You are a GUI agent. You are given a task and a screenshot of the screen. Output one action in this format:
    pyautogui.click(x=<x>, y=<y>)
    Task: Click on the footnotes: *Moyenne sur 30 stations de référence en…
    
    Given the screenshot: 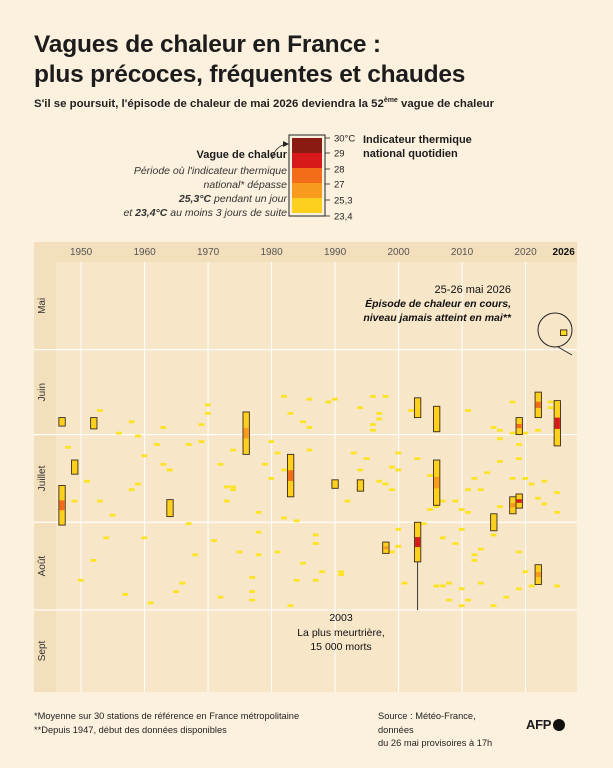 What is the action you would take?
    pyautogui.click(x=166, y=723)
    